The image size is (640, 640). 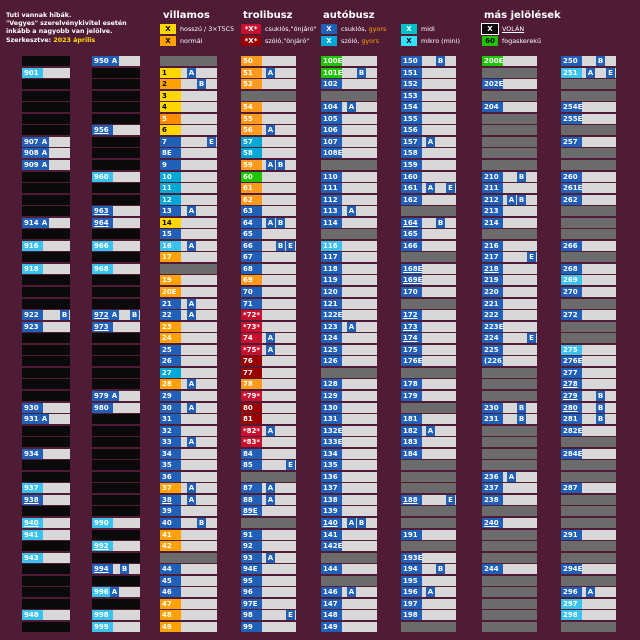 I want to click on route-number: 225, so click(x=492, y=349).